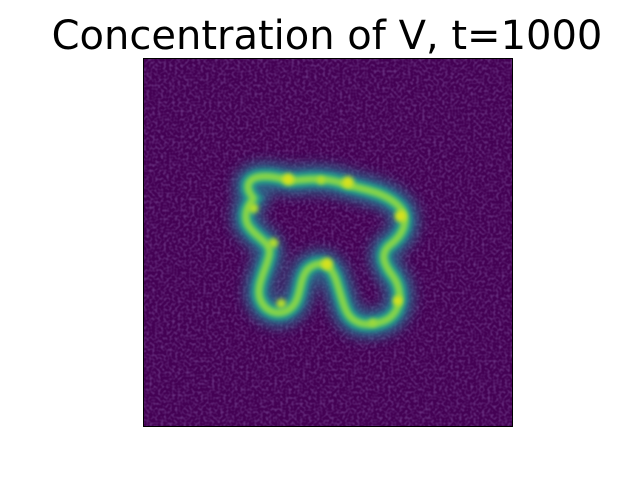 This screenshot has height=480, width=640. I want to click on ring-hotspots, so click(327, 250).